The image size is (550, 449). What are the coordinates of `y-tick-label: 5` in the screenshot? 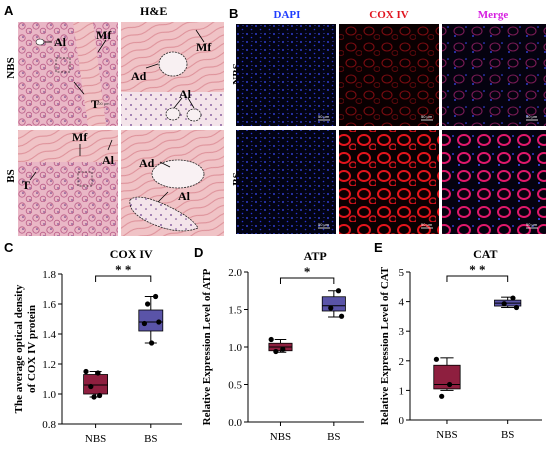 It's located at (402, 273).